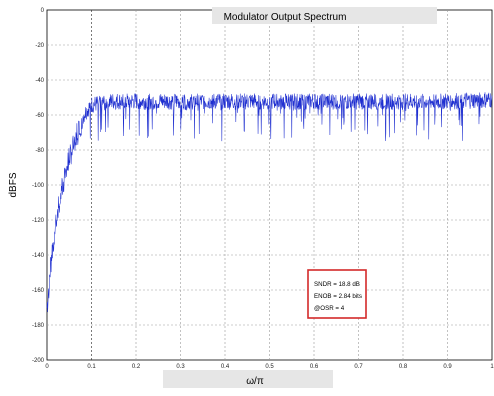 The height and width of the screenshot is (396, 494). What do you see at coordinates (39, 46) in the screenshot?
I see `y-tick-label: -20` at bounding box center [39, 46].